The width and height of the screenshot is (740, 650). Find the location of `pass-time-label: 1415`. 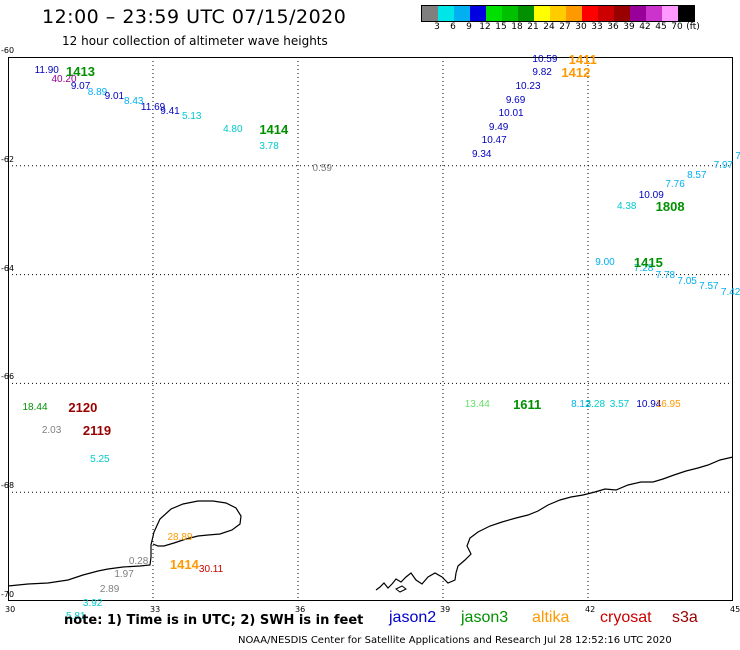

pass-time-label: 1415 is located at coordinates (648, 262).